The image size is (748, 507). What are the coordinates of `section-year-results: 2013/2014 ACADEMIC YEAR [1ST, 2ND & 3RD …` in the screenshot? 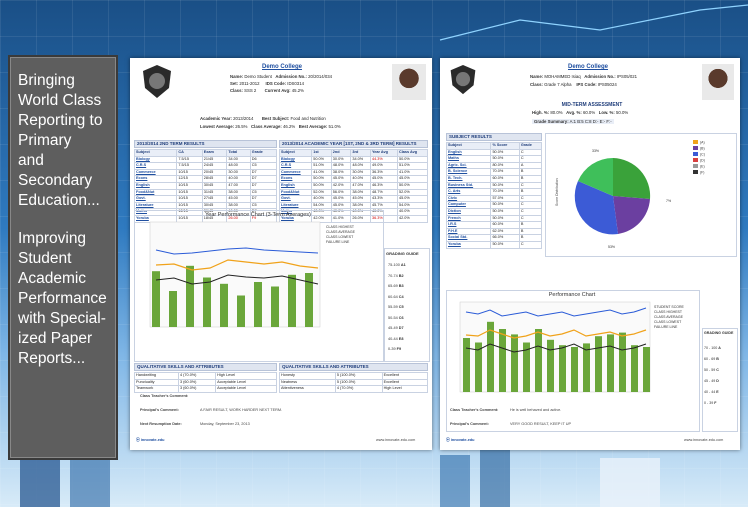 It's located at (353, 144).